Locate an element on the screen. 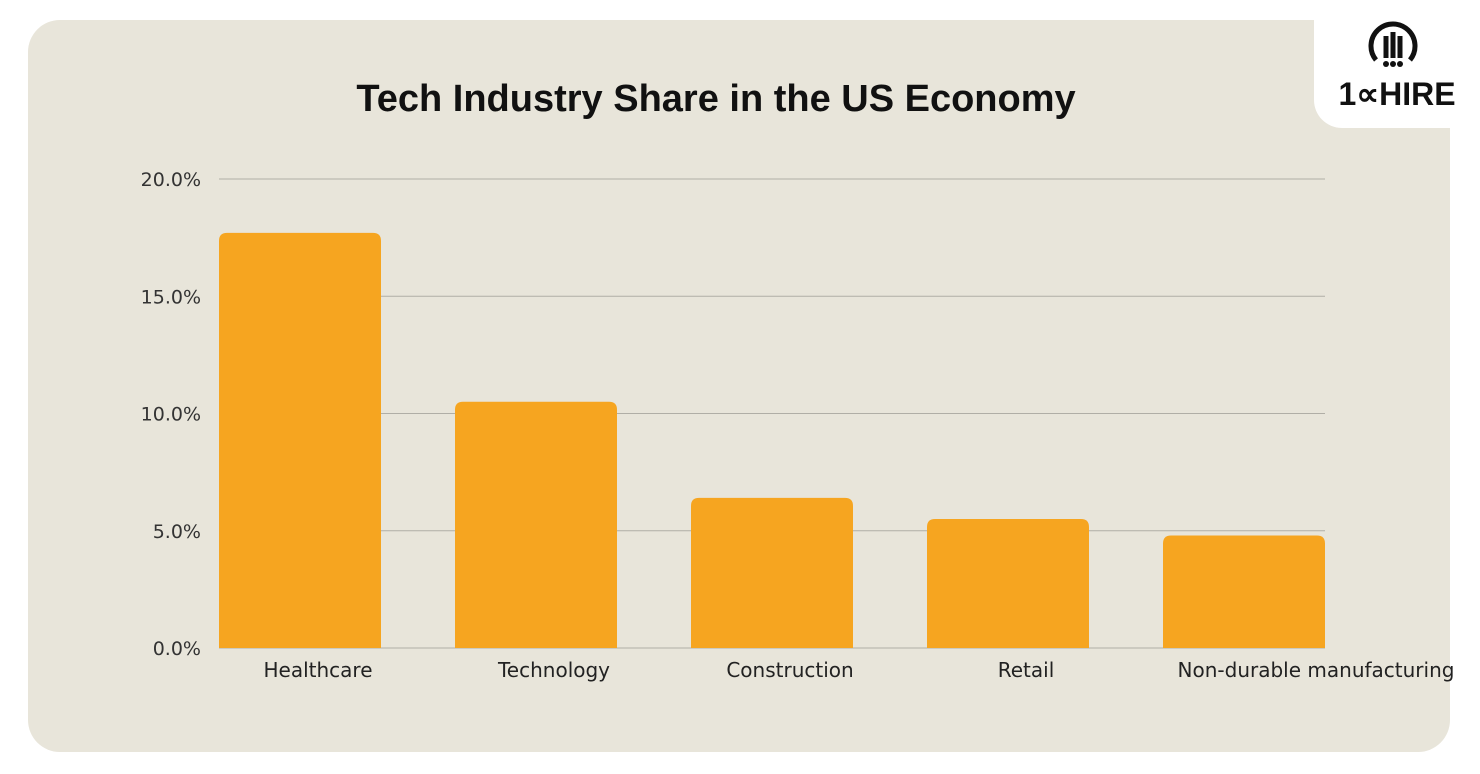  x-tick-label: Non-durable manufacturing is located at coordinates (1316, 670).